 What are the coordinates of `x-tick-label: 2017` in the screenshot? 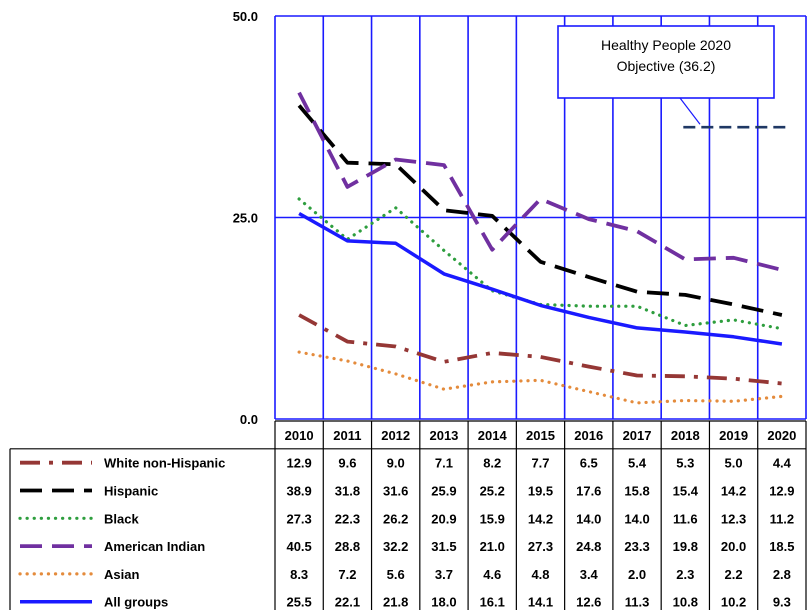 It's located at (637, 435).